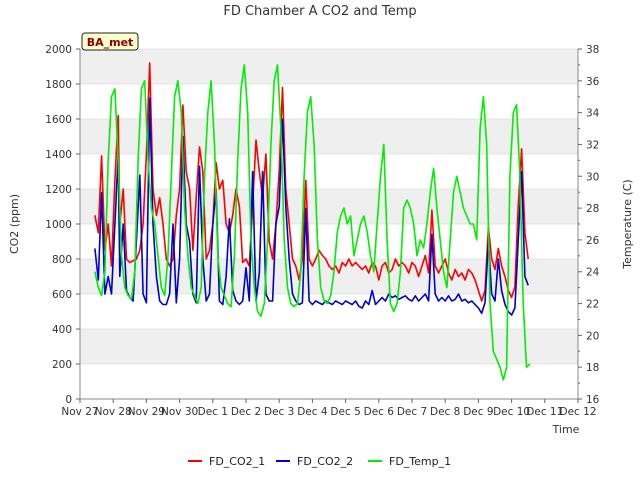 The image size is (640, 480). Describe the element at coordinates (237, 461) in the screenshot. I see `legend-label-FD_CO2_1: FD_CO2_1` at that location.